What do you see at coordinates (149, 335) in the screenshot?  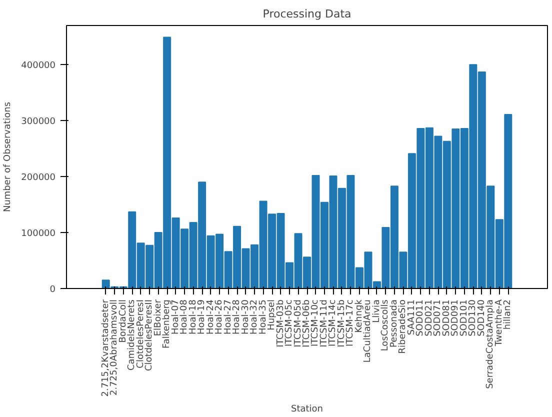 I see `x-tick-label: ClotdelesPeresII` at bounding box center [149, 335].